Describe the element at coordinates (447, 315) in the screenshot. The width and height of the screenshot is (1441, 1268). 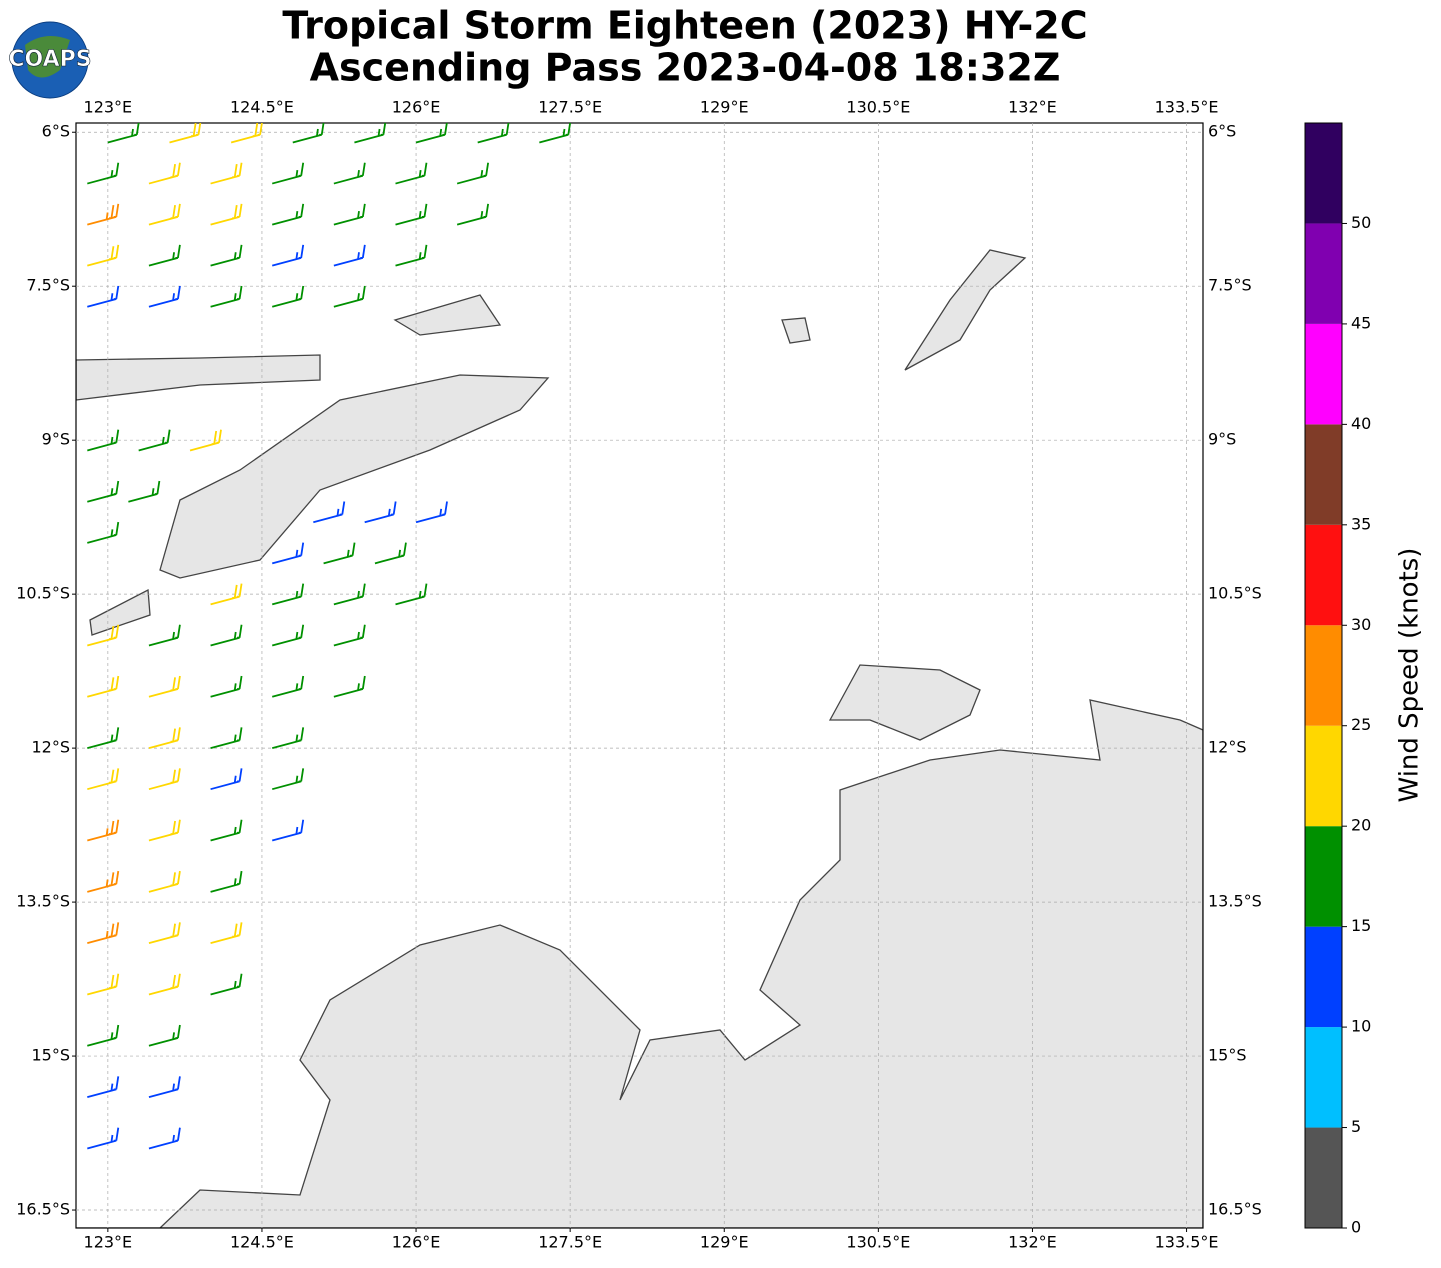
I see `wetar` at that location.